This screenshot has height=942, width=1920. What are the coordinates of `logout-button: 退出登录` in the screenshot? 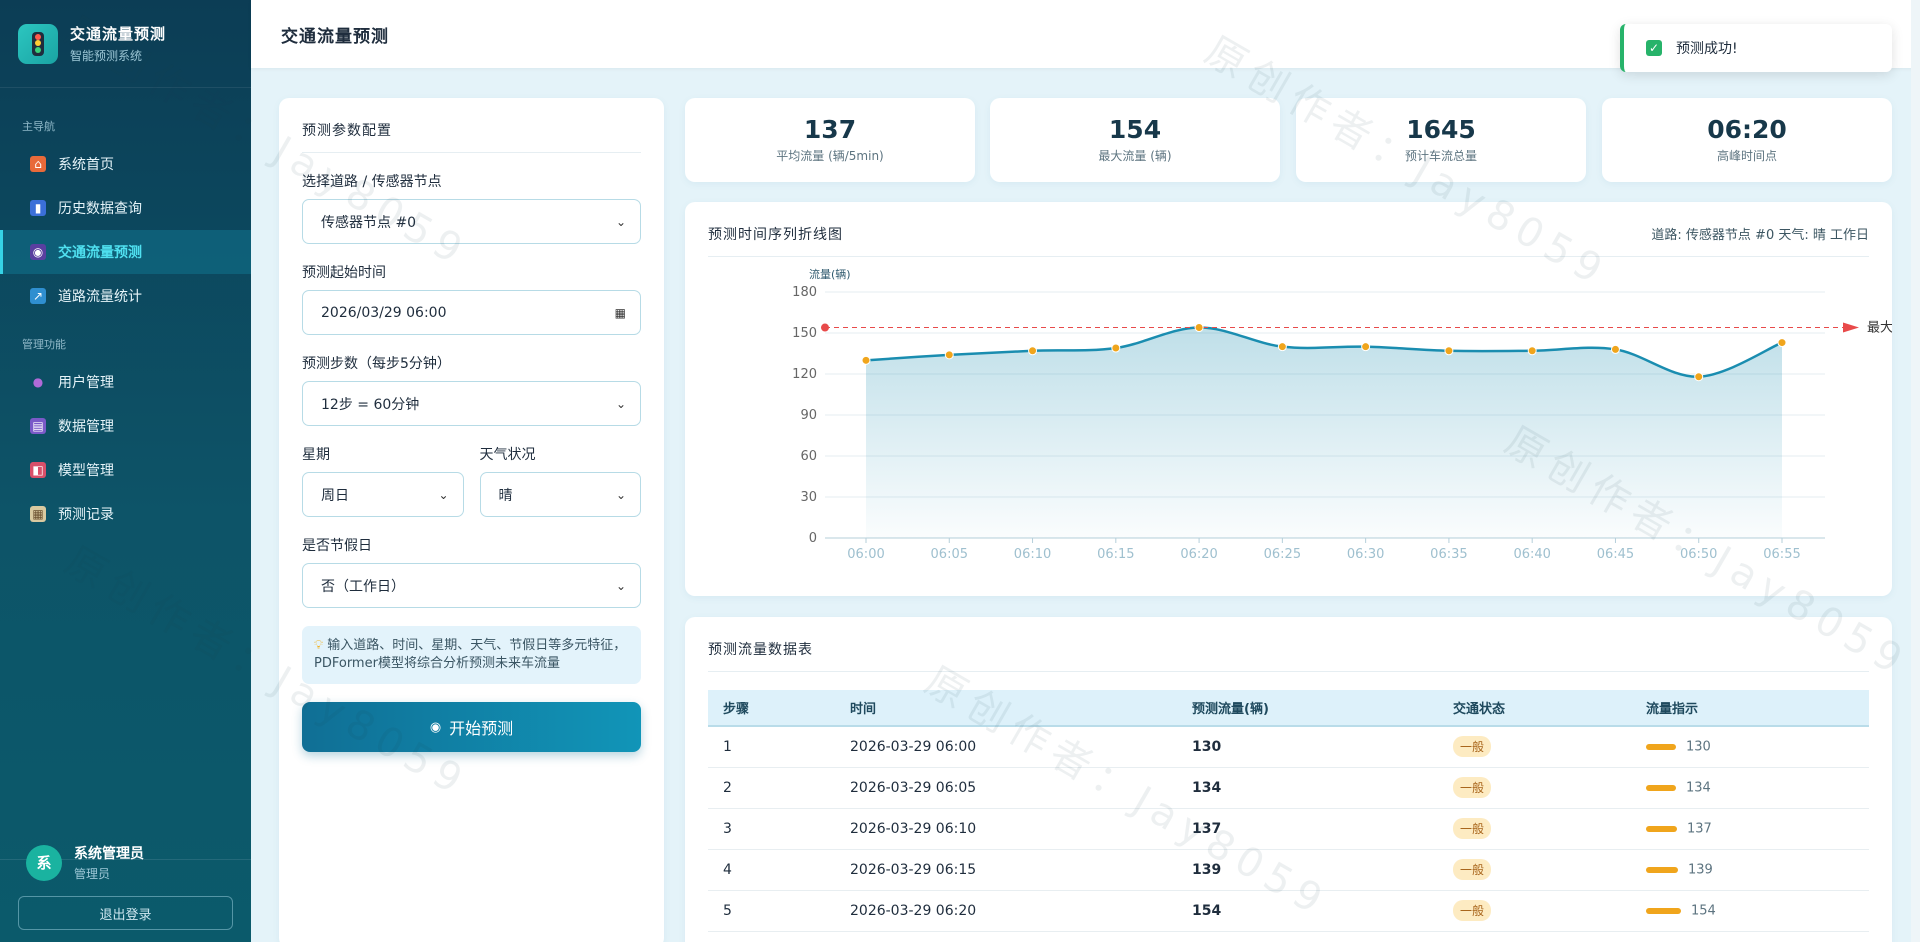 It's located at (125, 913).